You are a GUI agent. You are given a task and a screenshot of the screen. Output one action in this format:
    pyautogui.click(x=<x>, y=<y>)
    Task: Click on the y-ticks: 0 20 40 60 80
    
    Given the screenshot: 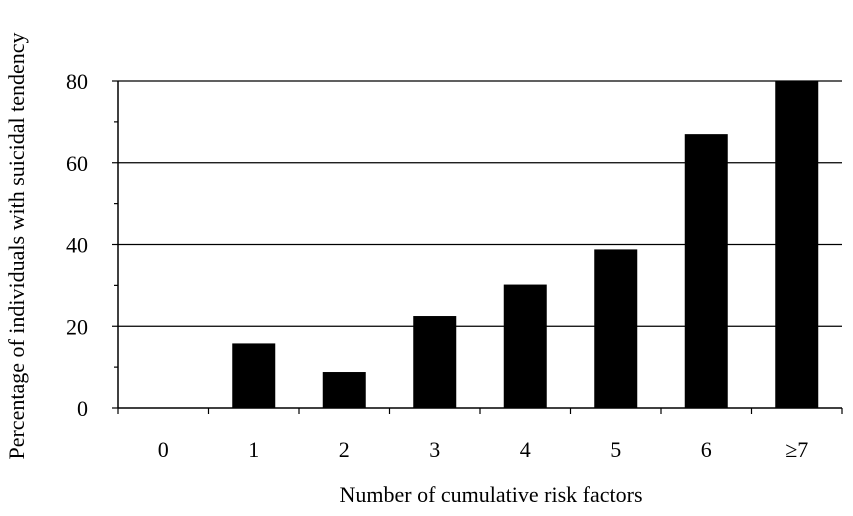 What is the action you would take?
    pyautogui.click(x=92, y=245)
    